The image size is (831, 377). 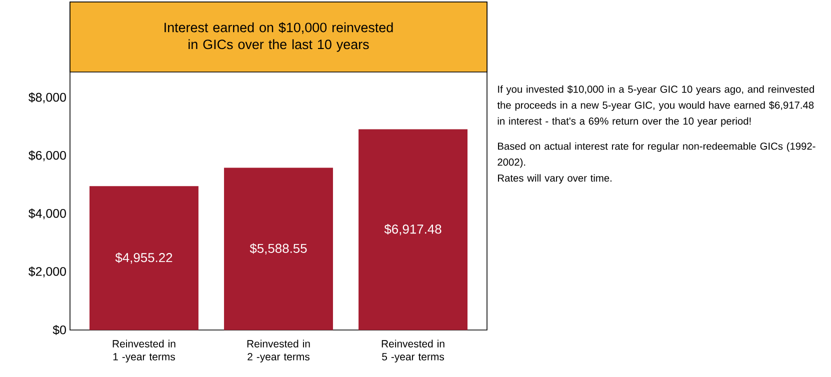 What do you see at coordinates (47, 156) in the screenshot?
I see `y-tick-label: $6,000` at bounding box center [47, 156].